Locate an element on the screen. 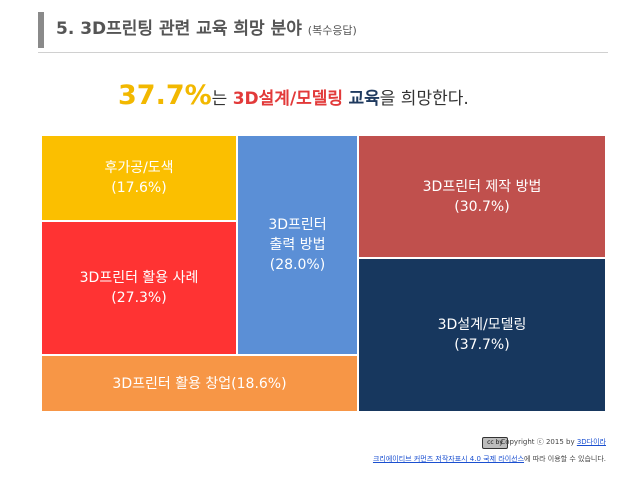 This screenshot has width=638, height=479. tile-startup: 3D프린터 활용 창업(18.6%) is located at coordinates (199, 383).